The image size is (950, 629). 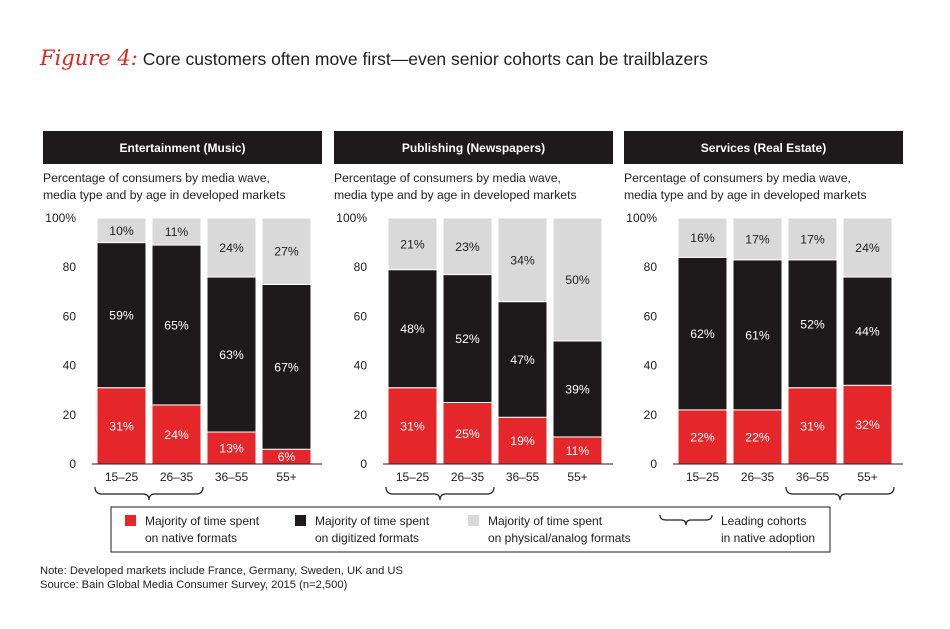 What do you see at coordinates (641, 218) in the screenshot?
I see `panel-real-estate-ytick: 100%` at bounding box center [641, 218].